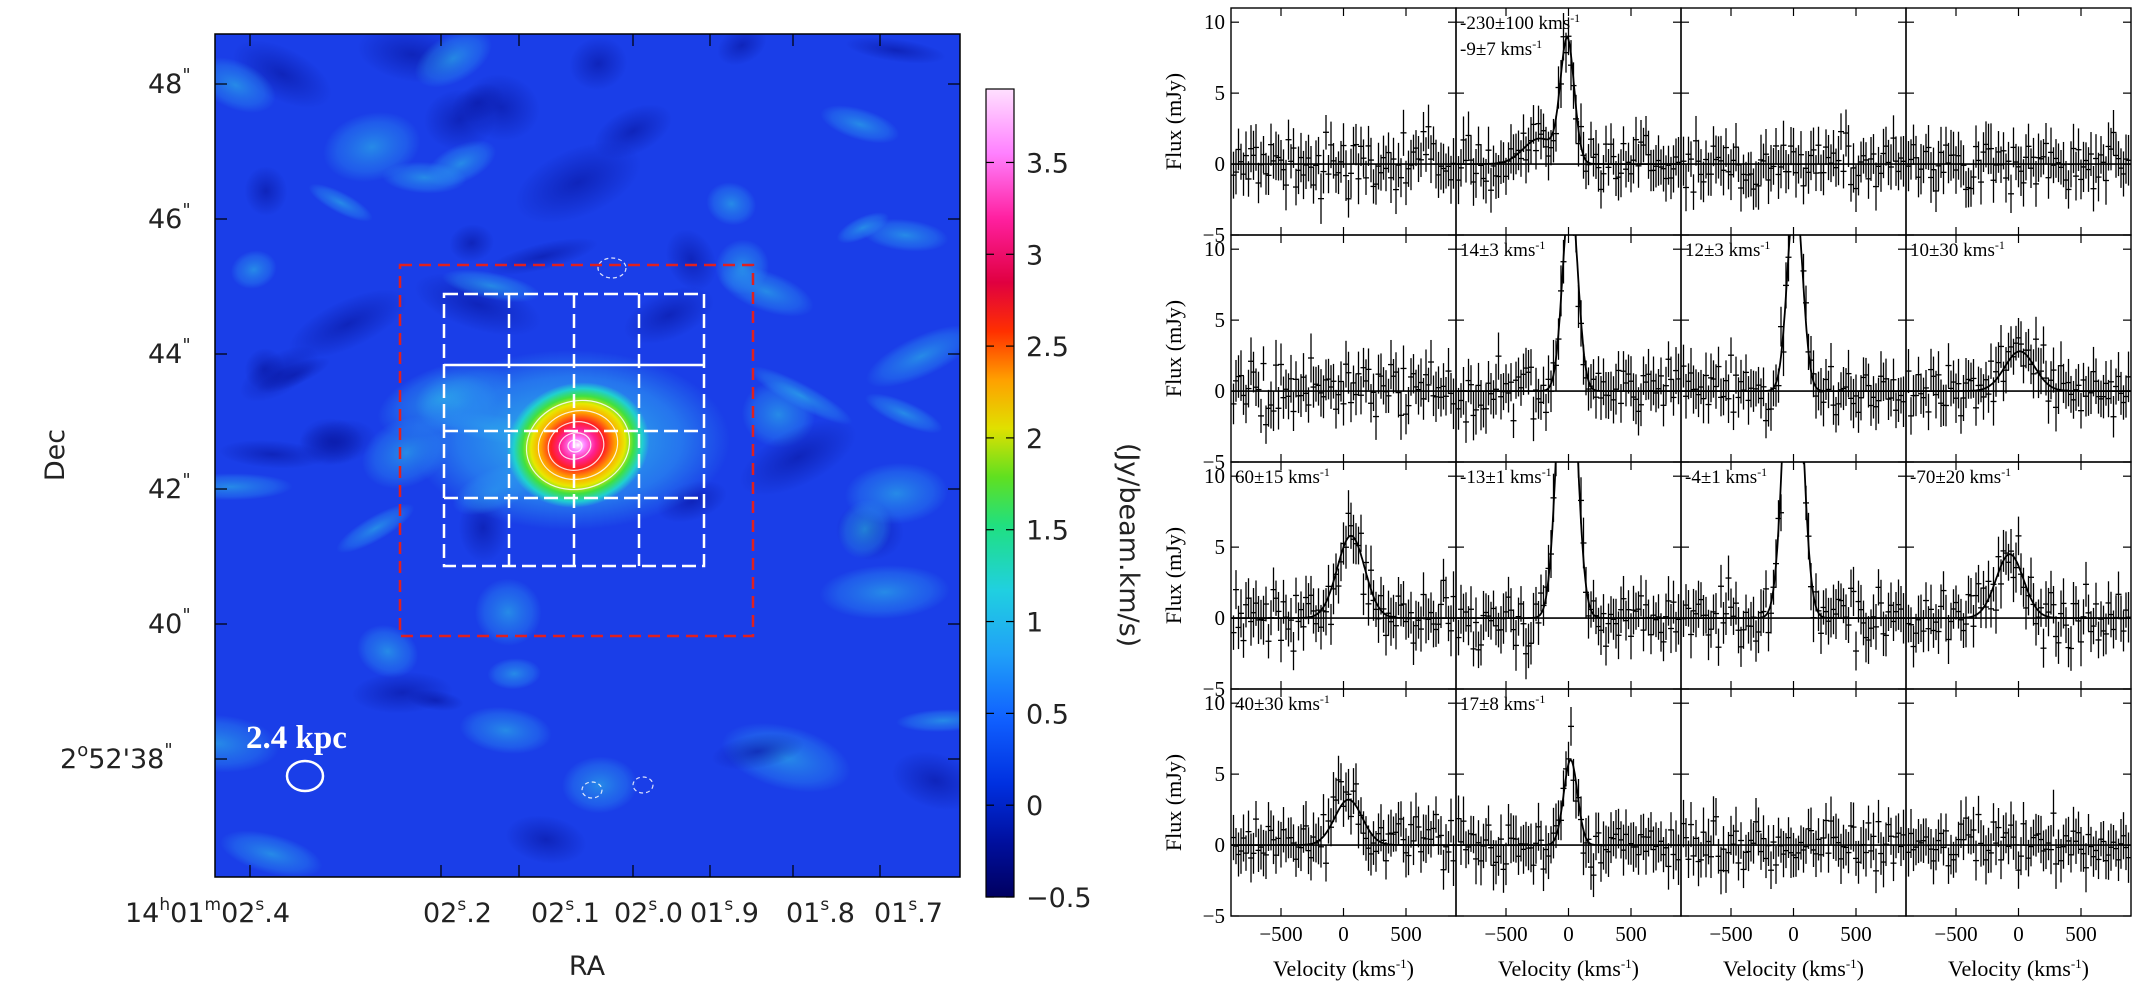 The width and height of the screenshot is (2152, 987). What do you see at coordinates (1059, 898) in the screenshot?
I see `colorbar-tick-label: −0.5` at bounding box center [1059, 898].